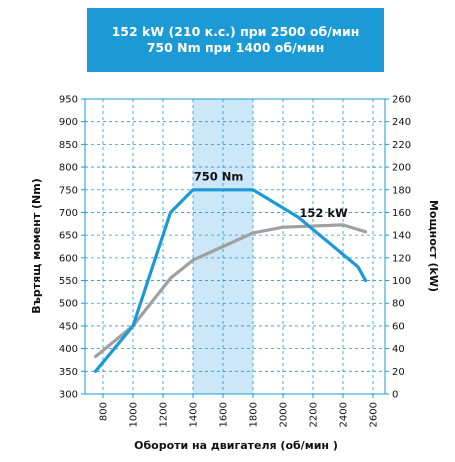 This screenshot has width=455, height=462. Describe the element at coordinates (401, 145) in the screenshot. I see `y-right-tick-label: 220` at that location.